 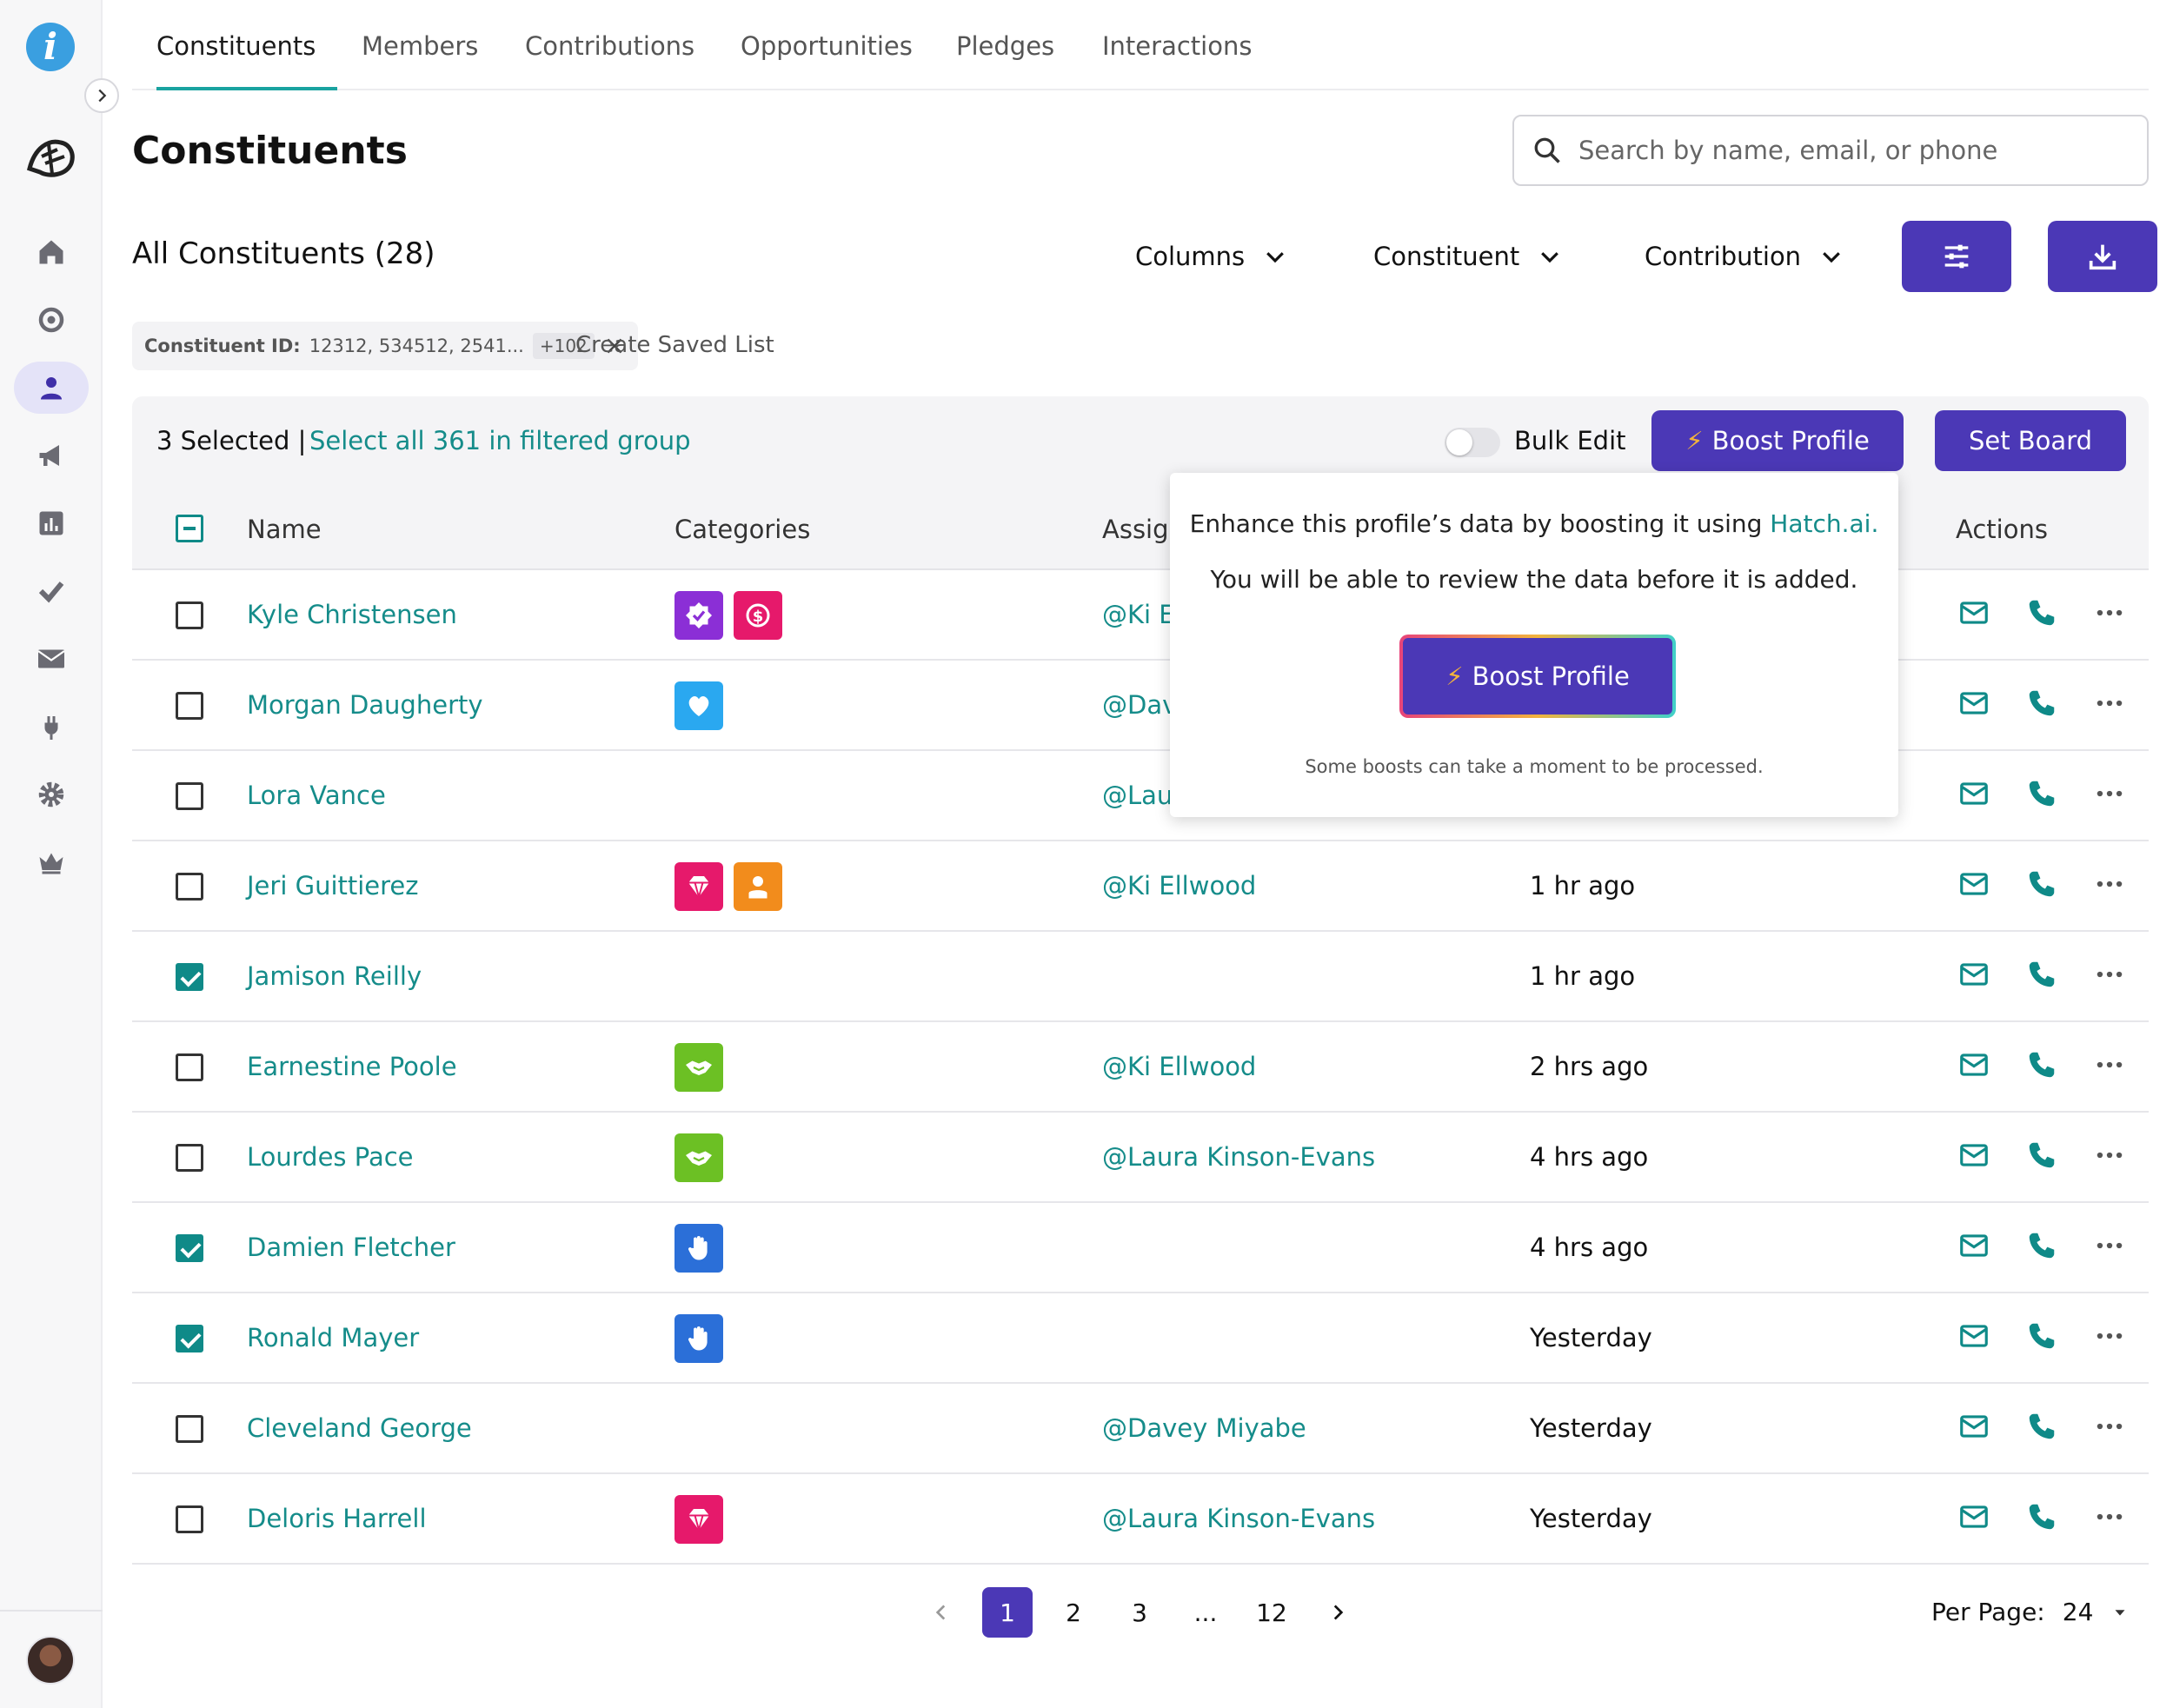 What do you see at coordinates (352, 614) in the screenshot?
I see `constituent-name-link: Kyle Christensen` at bounding box center [352, 614].